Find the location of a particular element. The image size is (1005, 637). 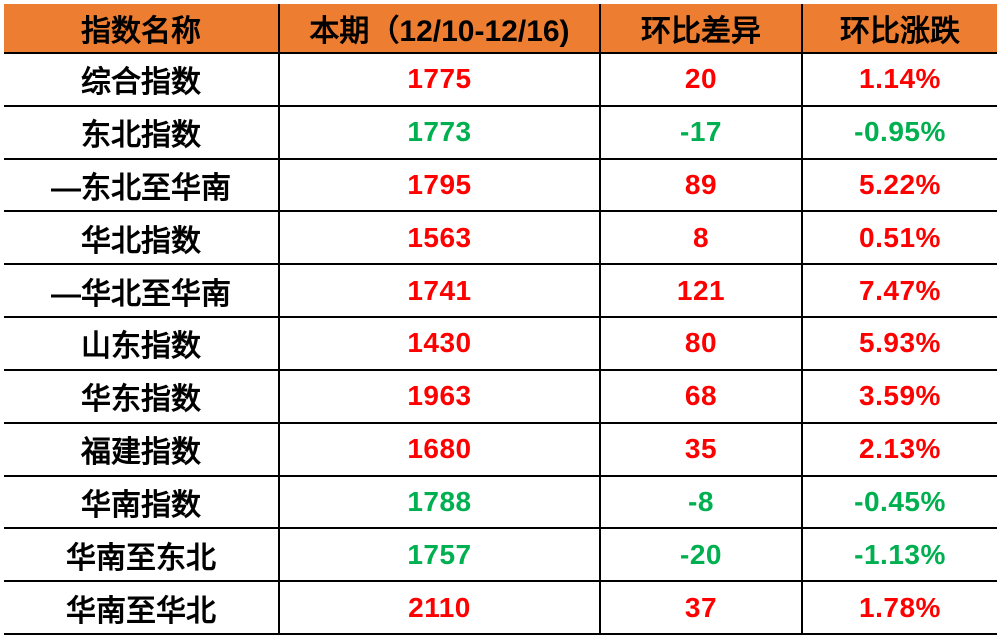

value-cell: 1680 is located at coordinates (439, 449).